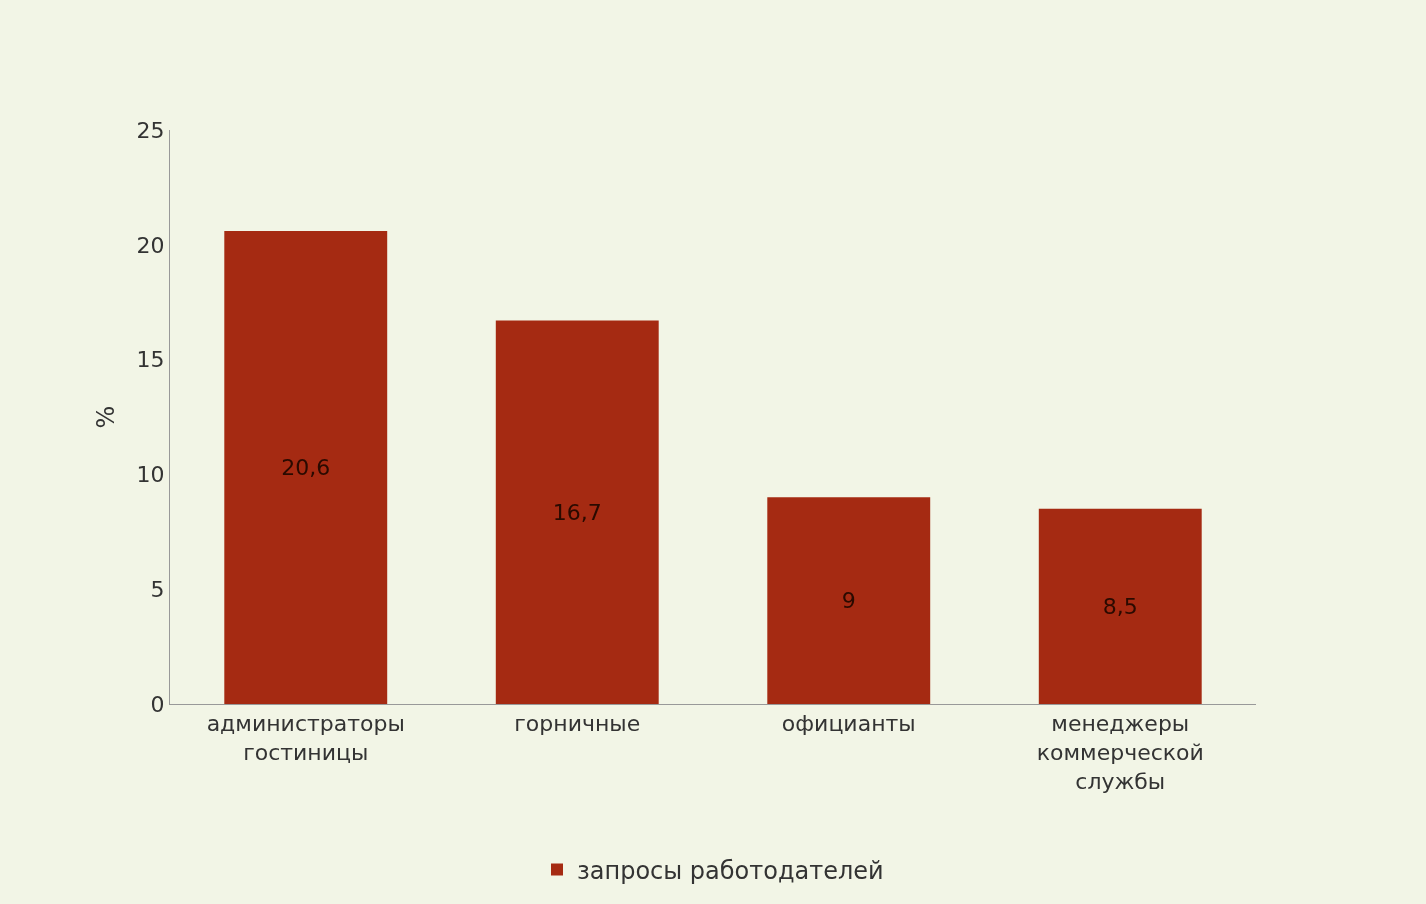 This screenshot has width=1426, height=904. Describe the element at coordinates (105, 417) in the screenshot. I see `y-axis-title: %` at that location.